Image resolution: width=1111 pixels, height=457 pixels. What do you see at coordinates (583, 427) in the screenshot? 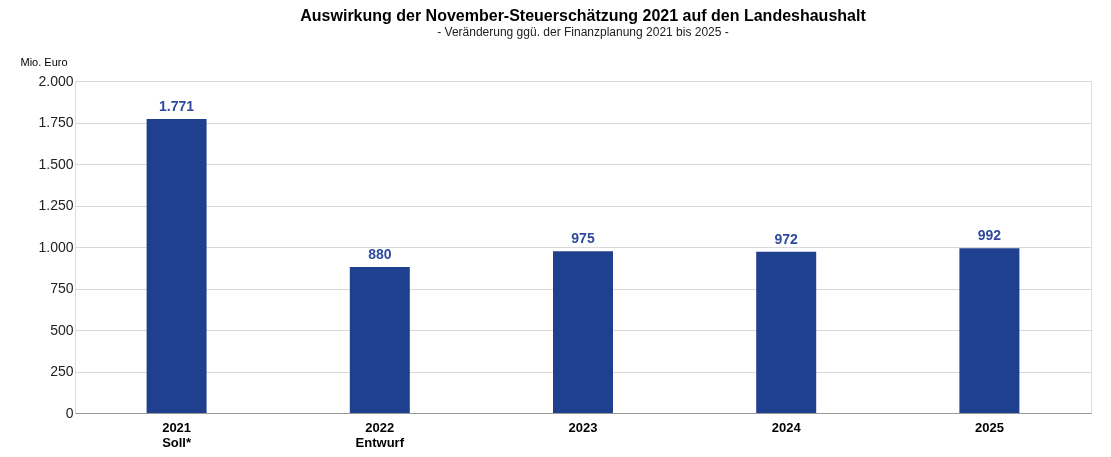
I see `x-tick-label: 2023` at bounding box center [583, 427].